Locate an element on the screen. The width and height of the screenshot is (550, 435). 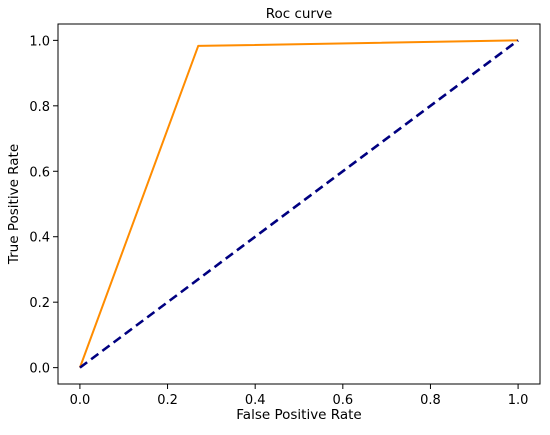
x-axis-label: False Positive Rate is located at coordinates (298, 415).